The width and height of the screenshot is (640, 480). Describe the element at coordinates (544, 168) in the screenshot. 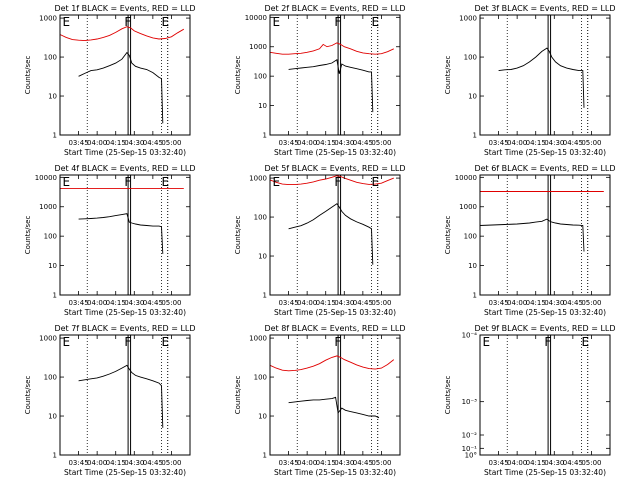

I see `panel-title: Det 6f BLACK = Events, RED = LLD` at that location.